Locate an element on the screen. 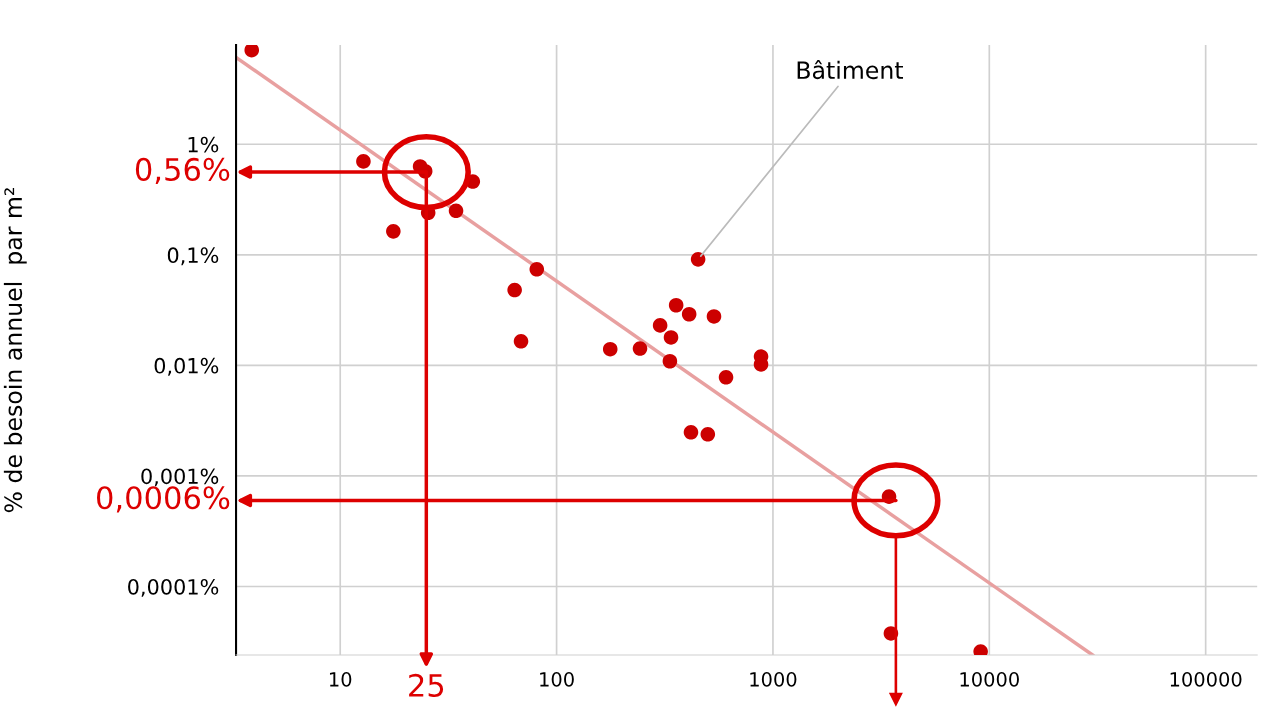  y-tick-label: 0,01% is located at coordinates (186, 366).